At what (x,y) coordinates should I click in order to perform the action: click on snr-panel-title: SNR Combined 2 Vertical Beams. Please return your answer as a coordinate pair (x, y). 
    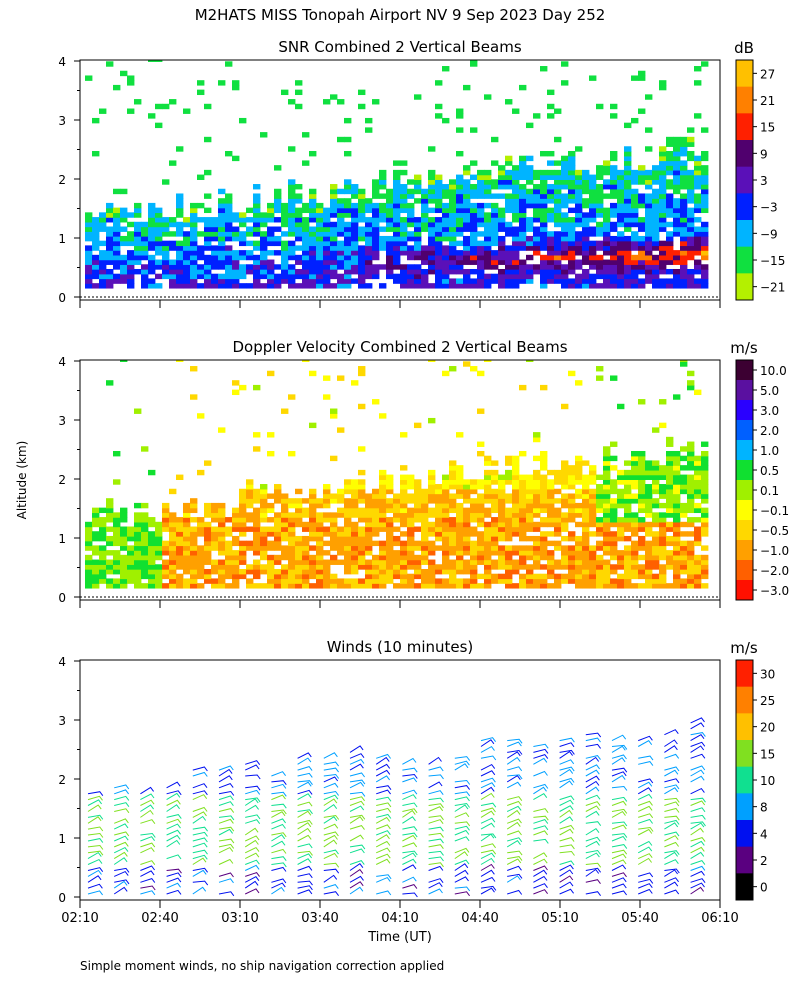
    Looking at the image, I should click on (399, 47).